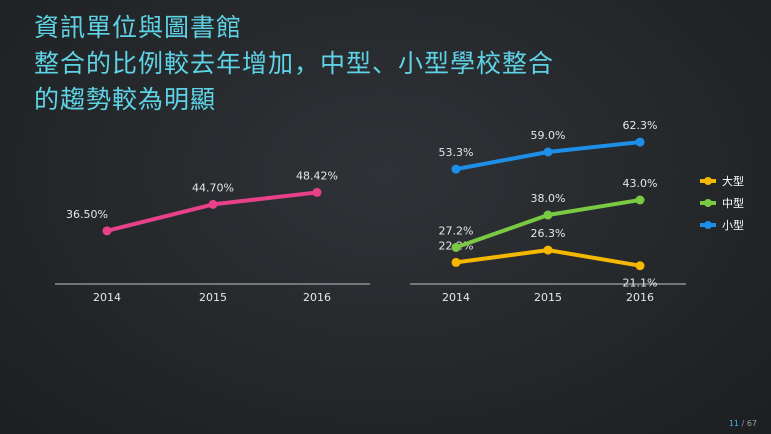  I want to click on data-label: 36.50%, so click(87, 214).